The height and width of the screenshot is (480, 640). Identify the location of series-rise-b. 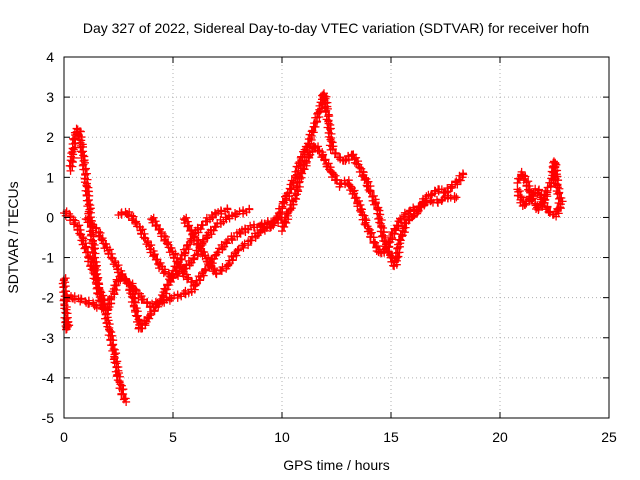
(184, 243).